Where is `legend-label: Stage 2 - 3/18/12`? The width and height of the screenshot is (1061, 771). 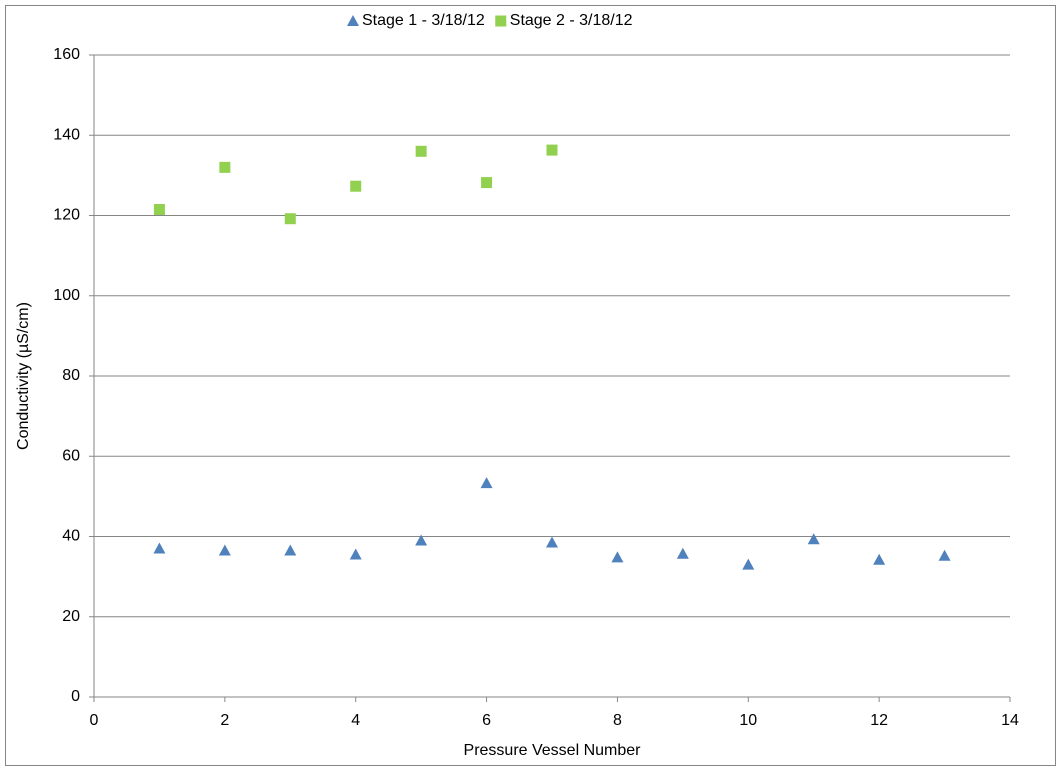
legend-label: Stage 2 - 3/18/12 is located at coordinates (571, 20).